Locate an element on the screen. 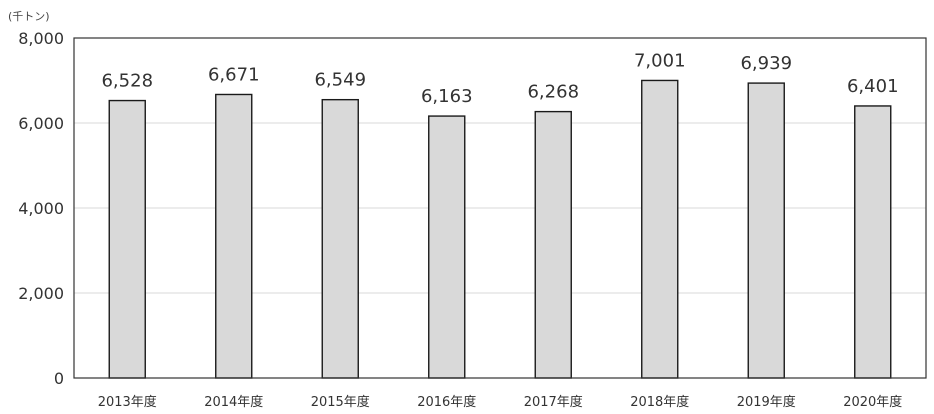  y-tick-label: 2,000 is located at coordinates (41, 293).